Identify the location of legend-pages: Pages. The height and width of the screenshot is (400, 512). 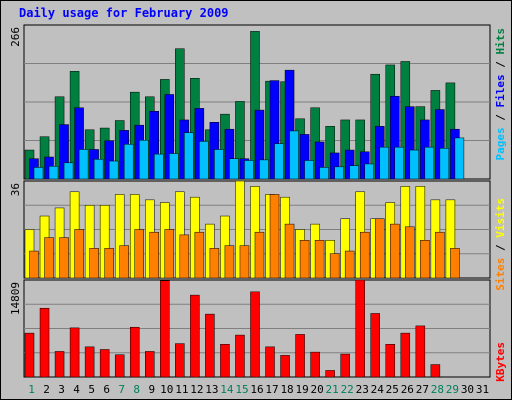
(500, 143).